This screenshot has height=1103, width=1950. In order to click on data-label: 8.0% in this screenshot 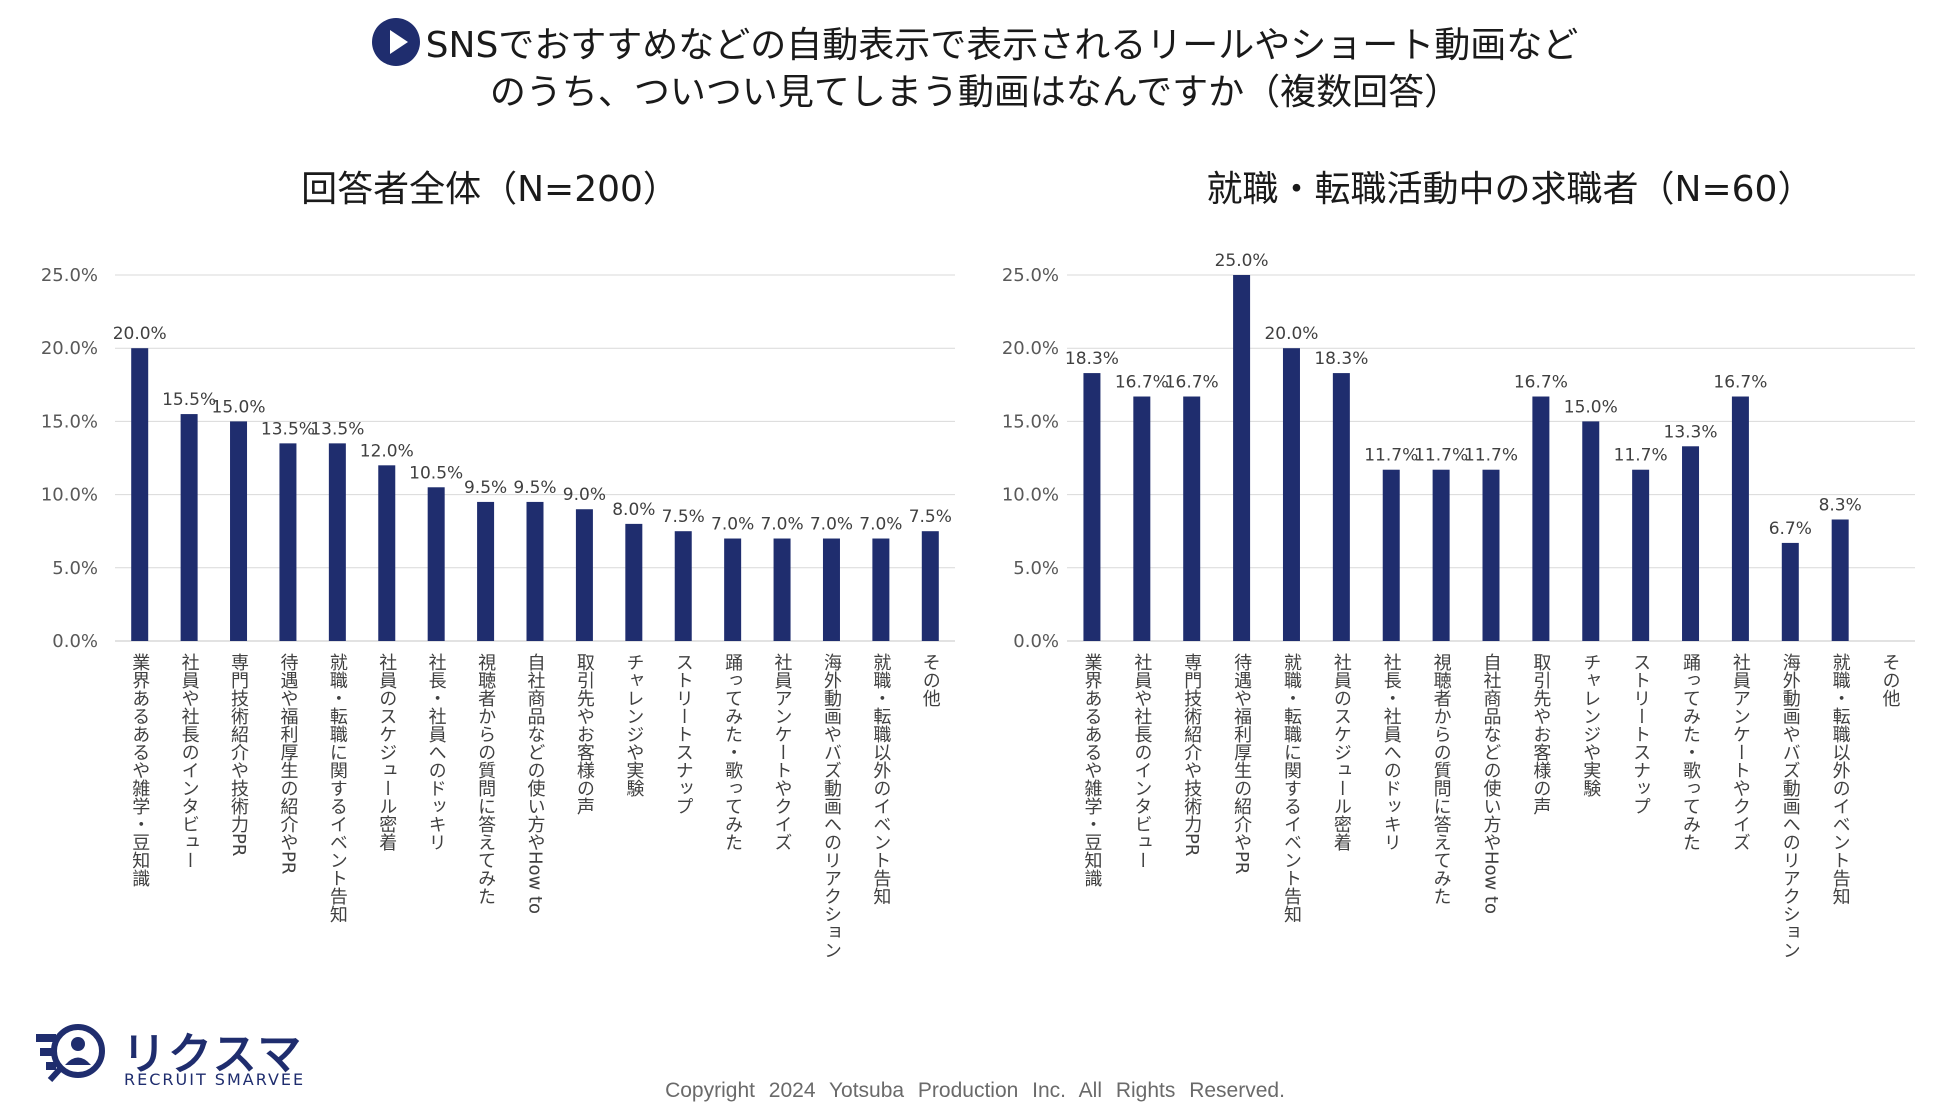, I will do `click(633, 510)`.